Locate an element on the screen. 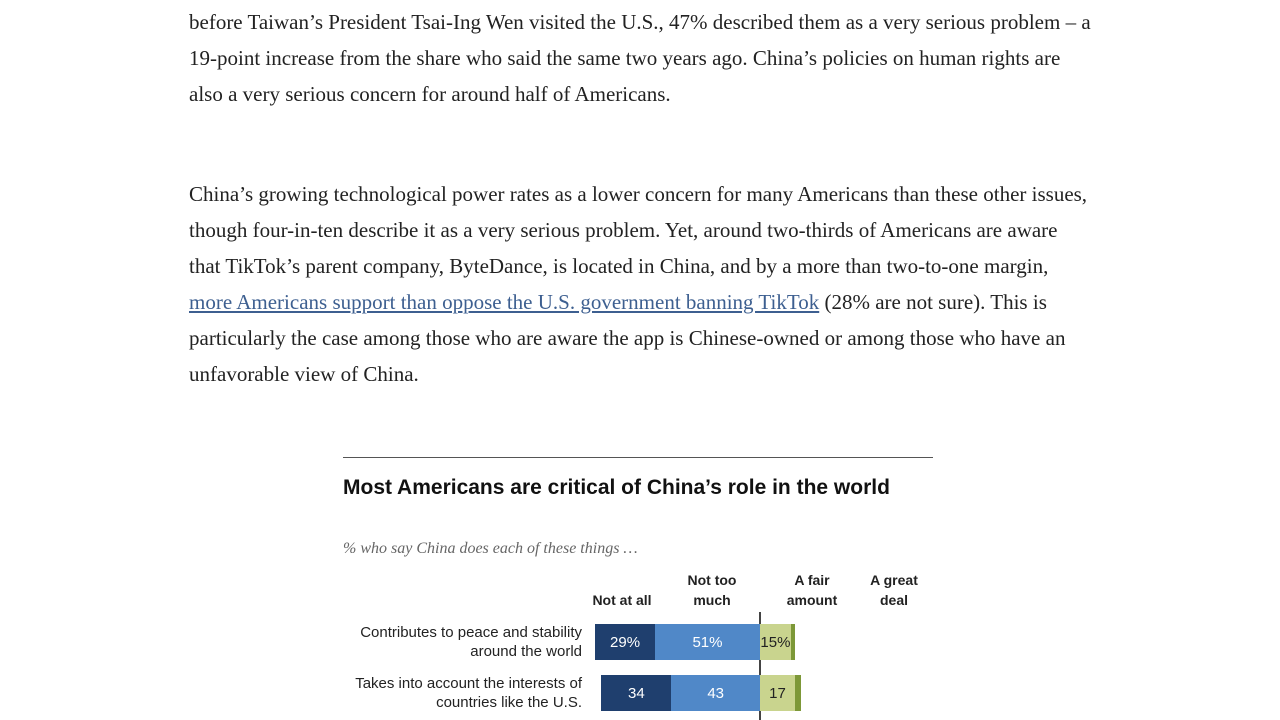 Image resolution: width=1280 pixels, height=720 pixels. value-label: 29% is located at coordinates (625, 642).